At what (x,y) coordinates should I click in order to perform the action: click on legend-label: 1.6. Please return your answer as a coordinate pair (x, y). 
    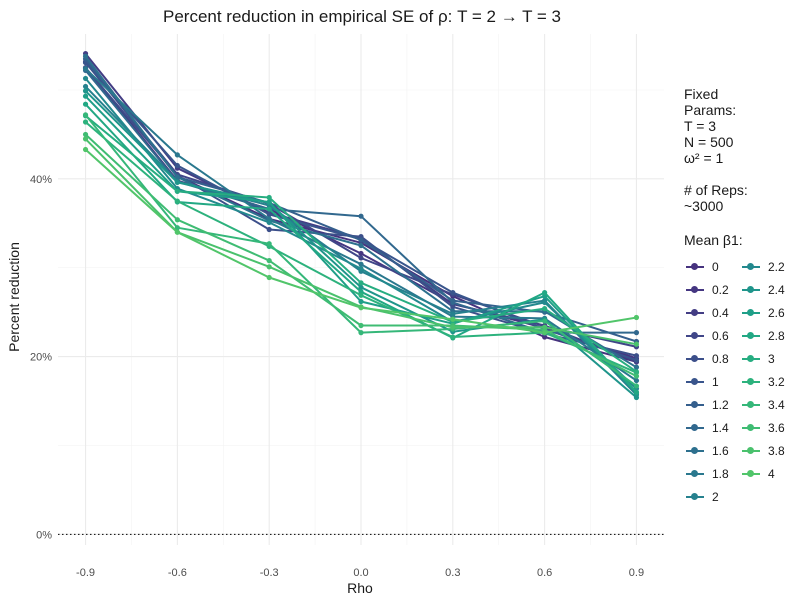
    Looking at the image, I should click on (720, 450).